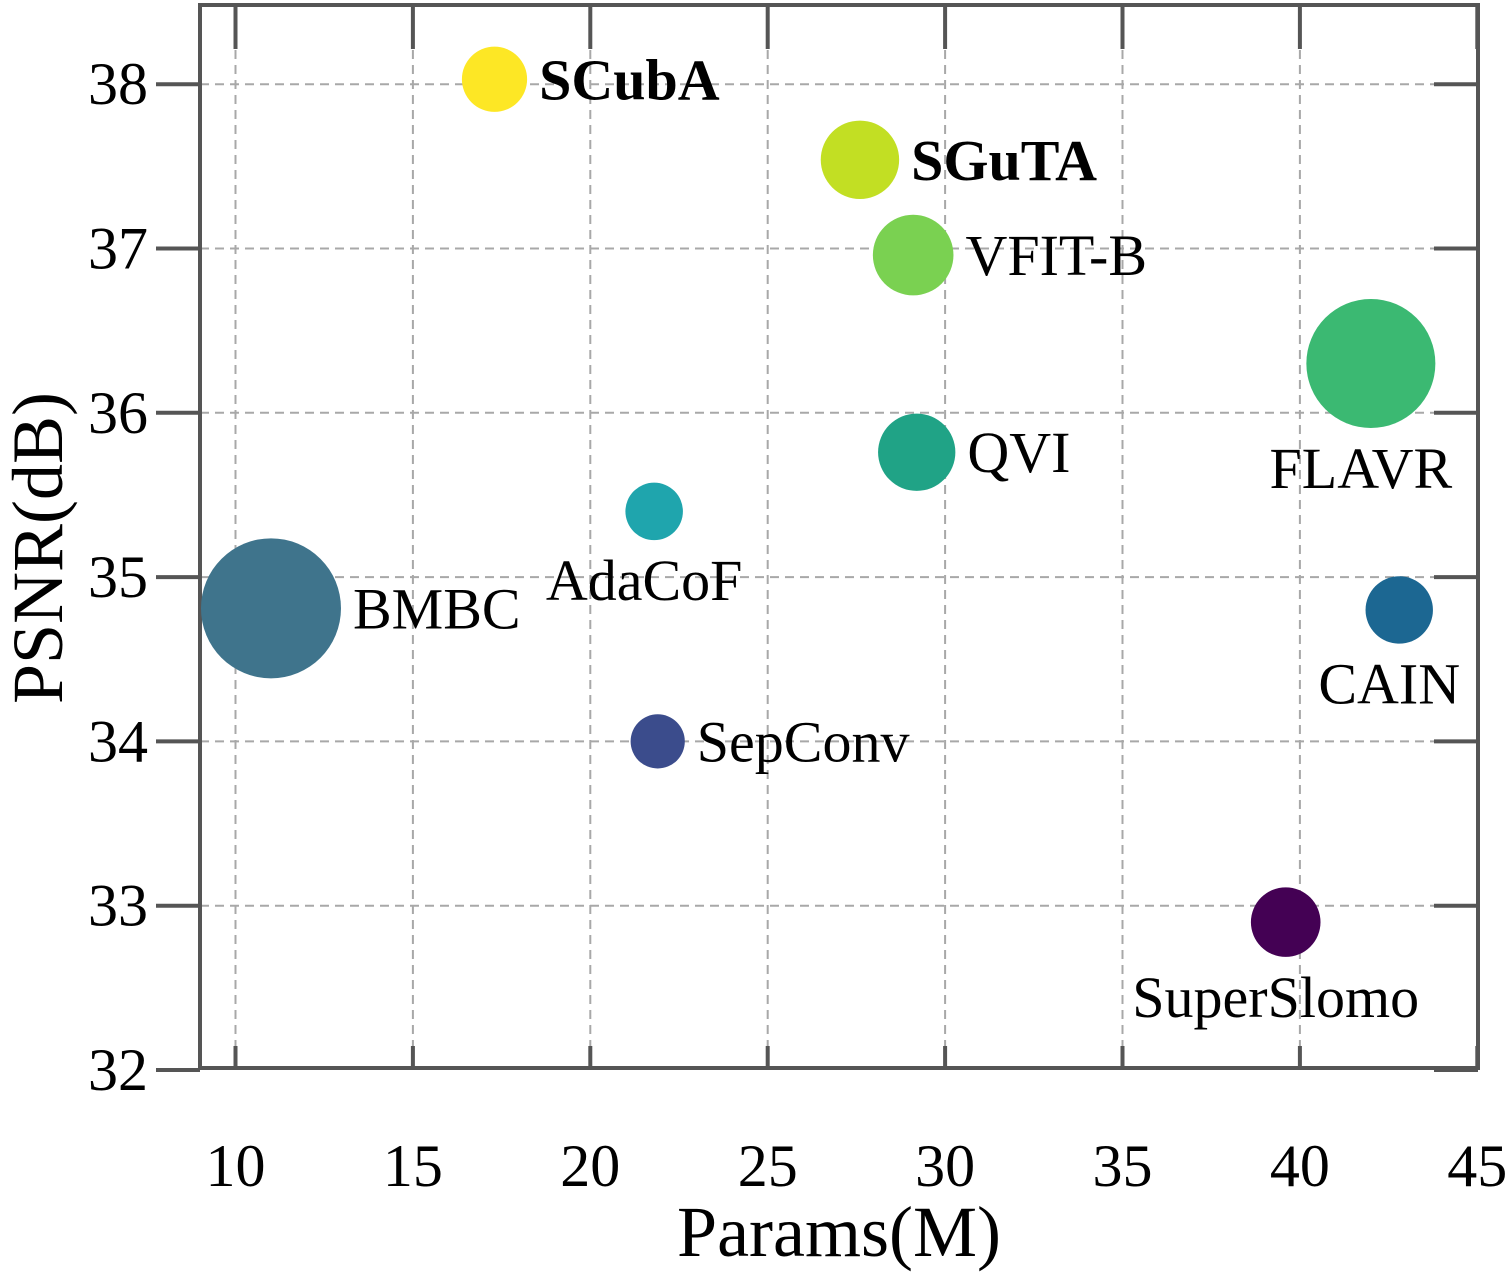 Image resolution: width=1510 pixels, height=1279 pixels. What do you see at coordinates (590, 1166) in the screenshot?
I see `x-tick-label: 20` at bounding box center [590, 1166].